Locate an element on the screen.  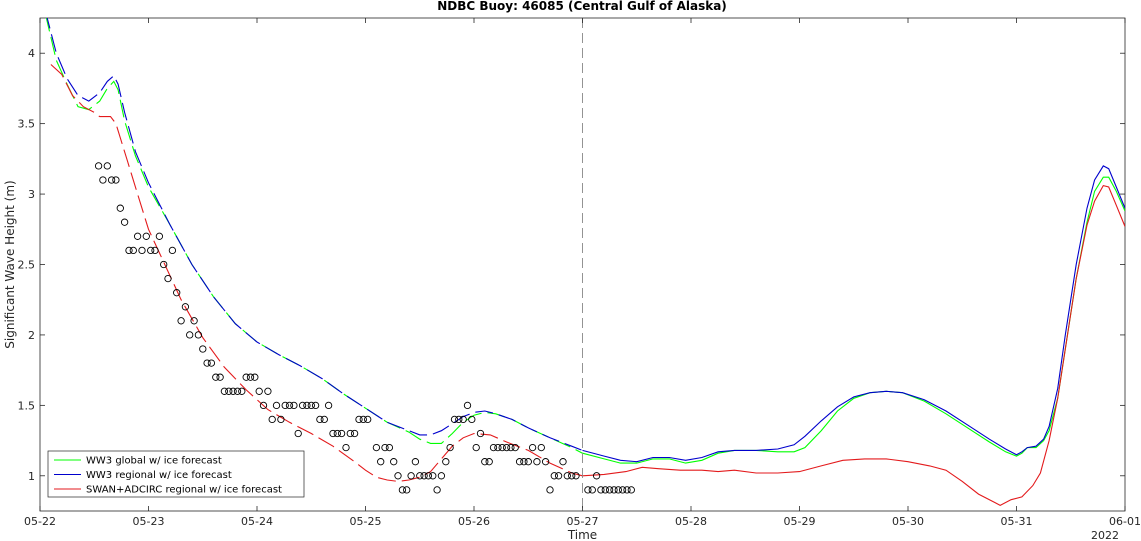
y-tick-label: 3 is located at coordinates (31, 194).